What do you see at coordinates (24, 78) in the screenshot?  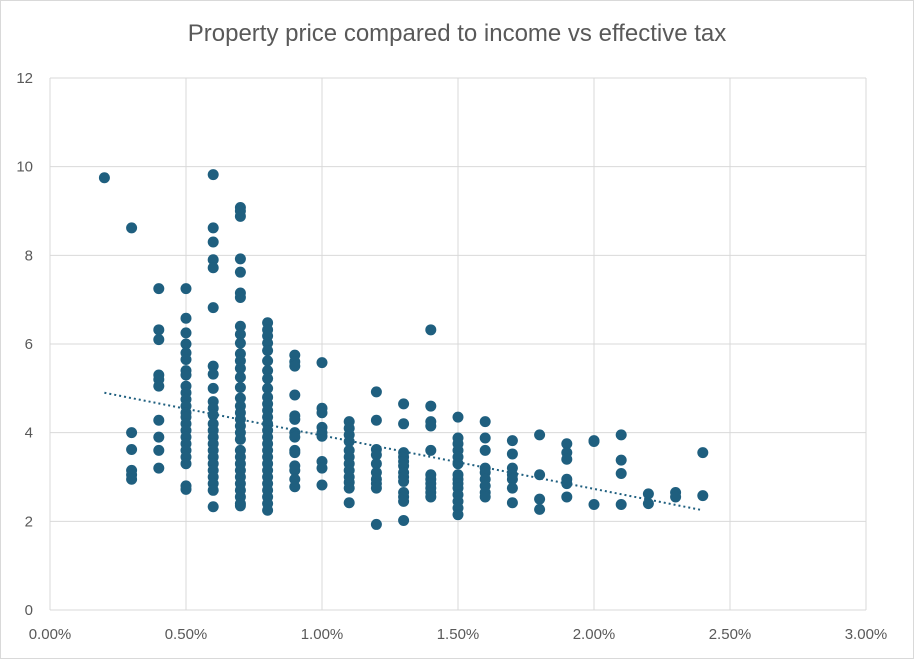 I see `y-tick-label: 12` at bounding box center [24, 78].